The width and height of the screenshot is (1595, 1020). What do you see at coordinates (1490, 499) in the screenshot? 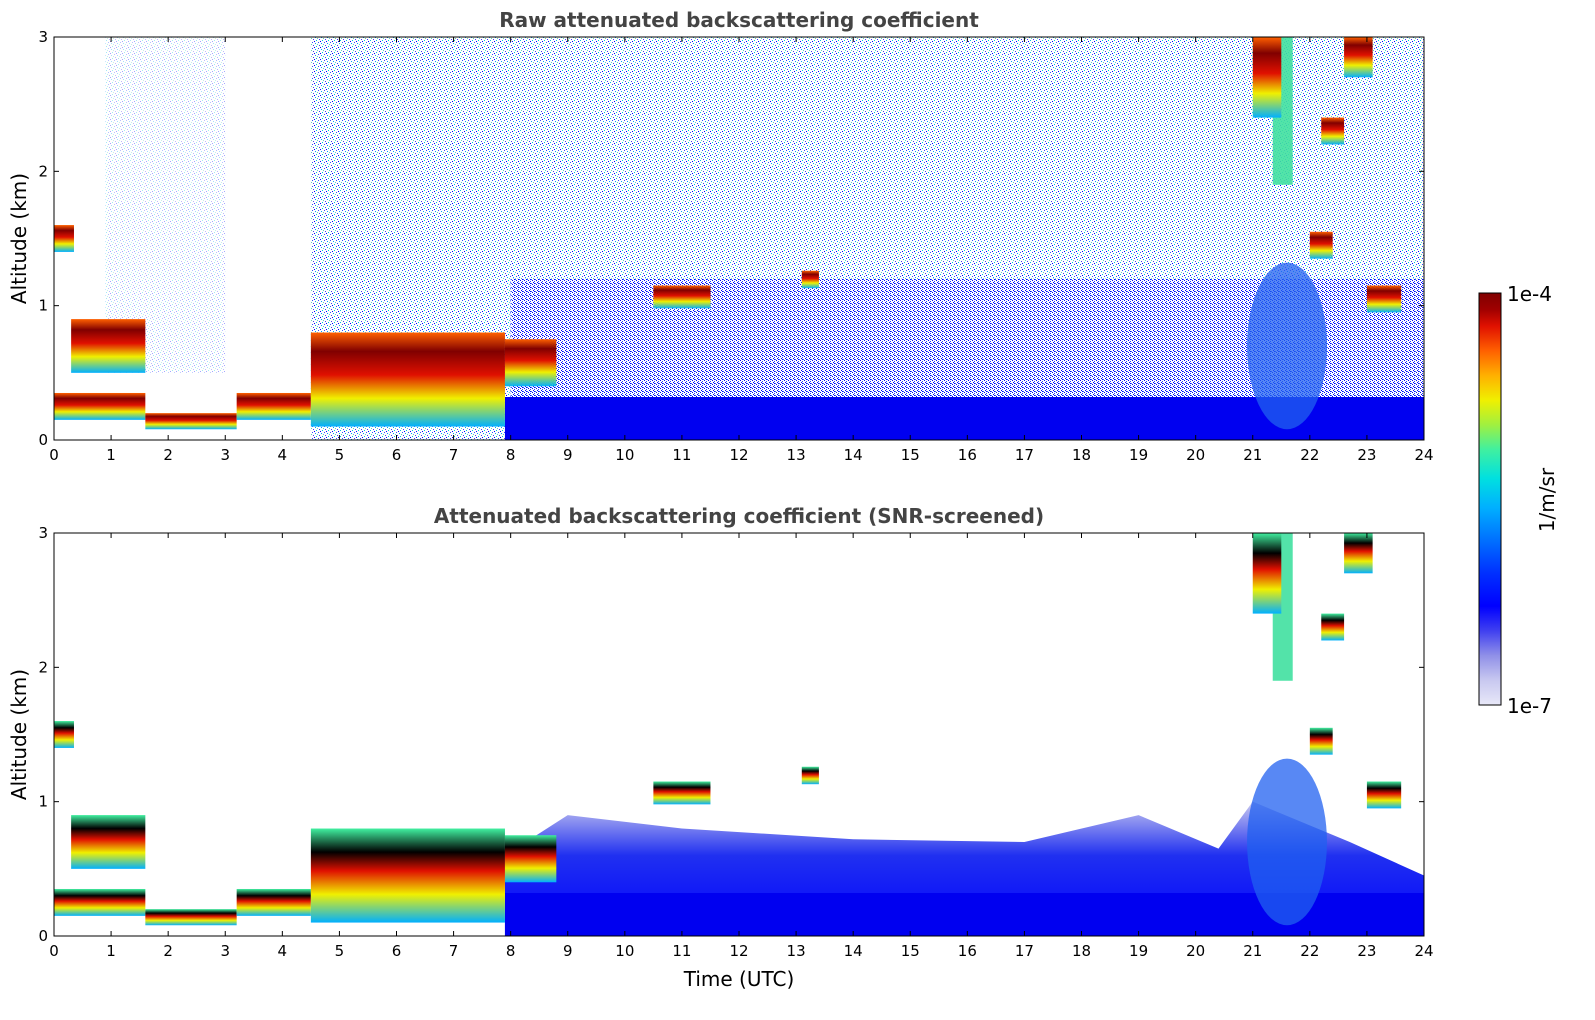
I see `colorbar-gradient` at bounding box center [1490, 499].